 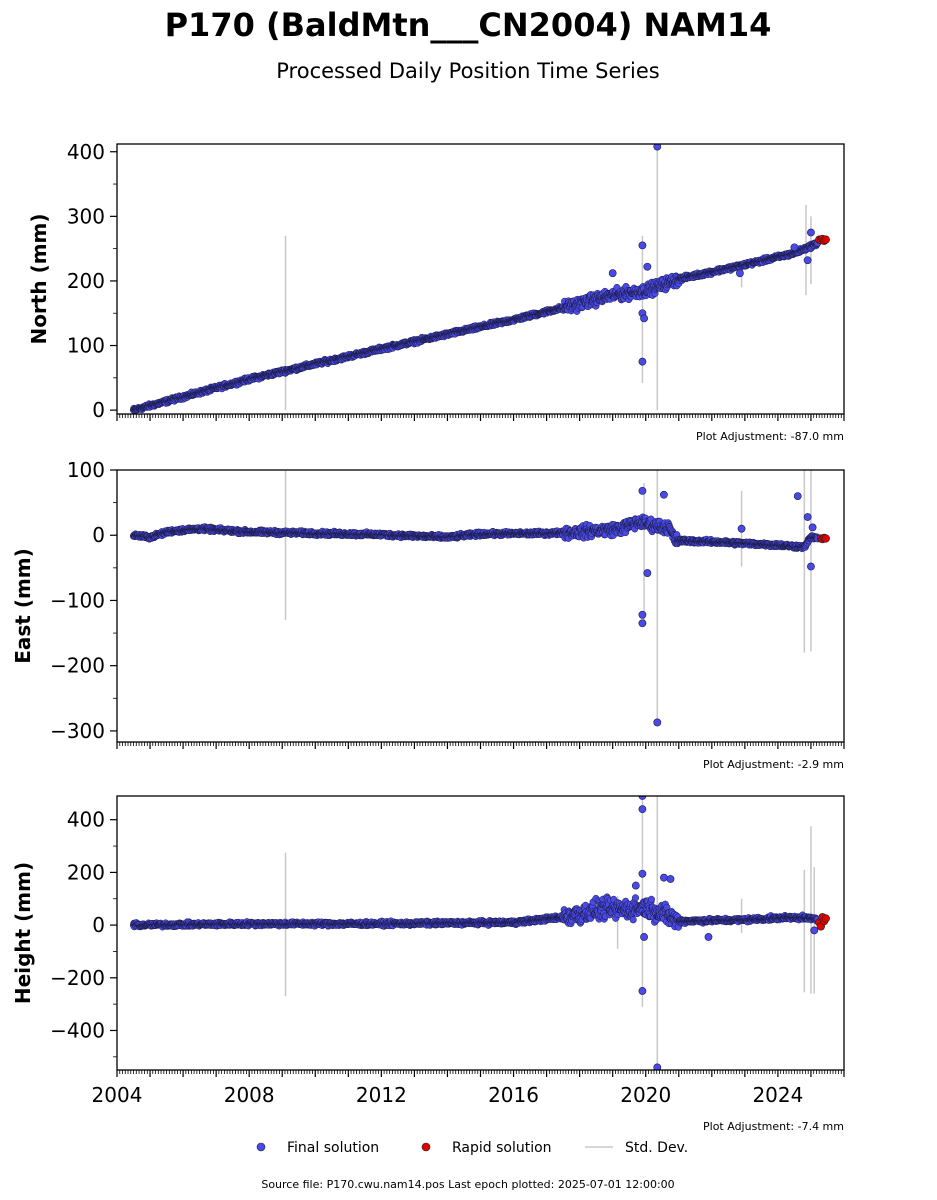 What do you see at coordinates (770, 436) in the screenshot?
I see `plot-adjustment-note: Plot Adjustment: -87.0 mm` at bounding box center [770, 436].